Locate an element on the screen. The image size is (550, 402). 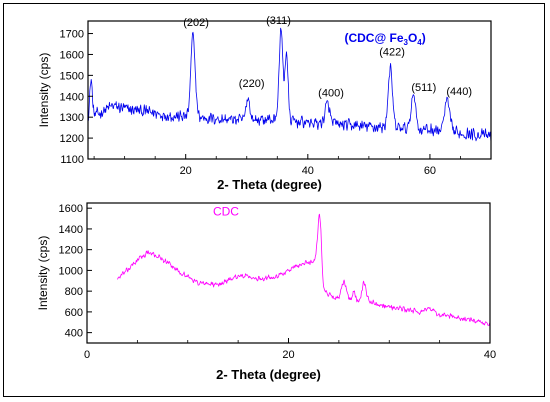
y-tick-label: 1700 is located at coordinates (72, 35).